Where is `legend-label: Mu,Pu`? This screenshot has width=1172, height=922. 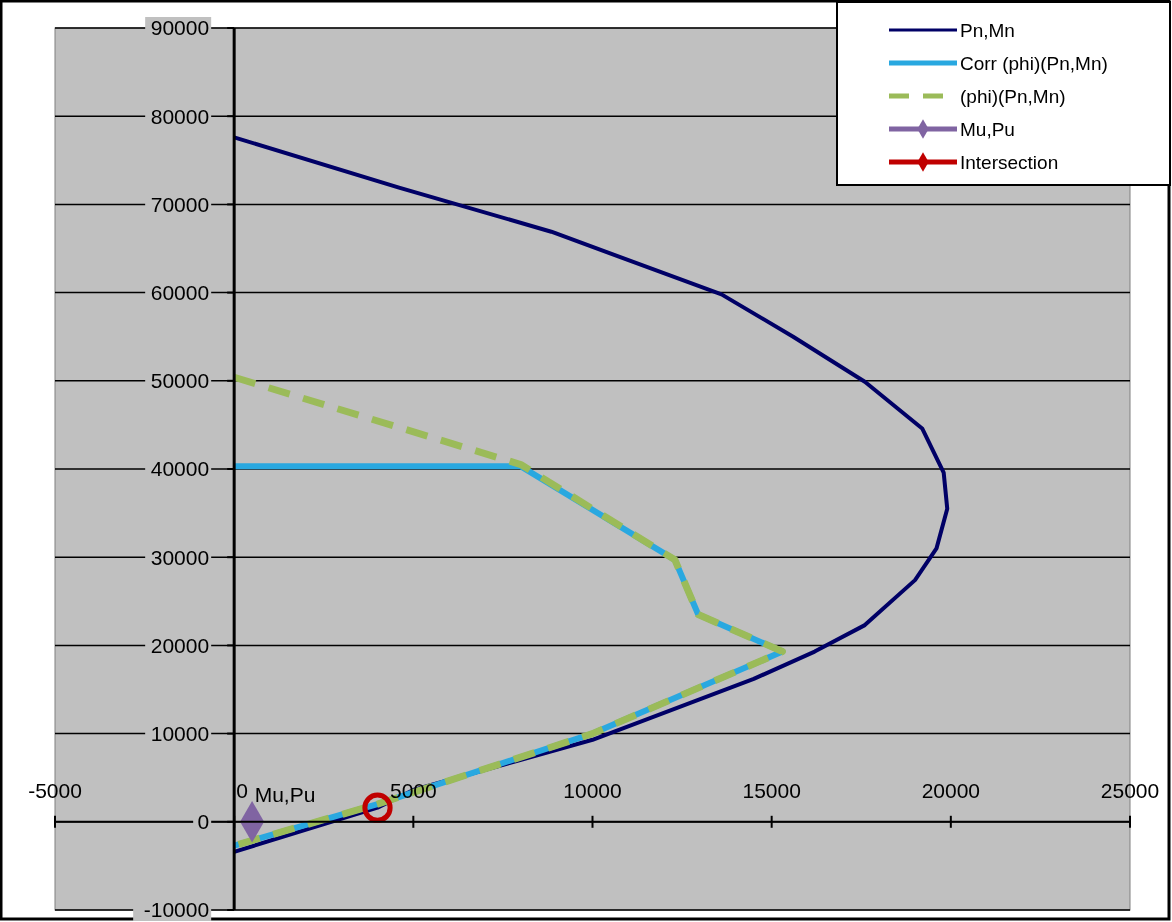
legend-label: Mu,Pu is located at coordinates (987, 129).